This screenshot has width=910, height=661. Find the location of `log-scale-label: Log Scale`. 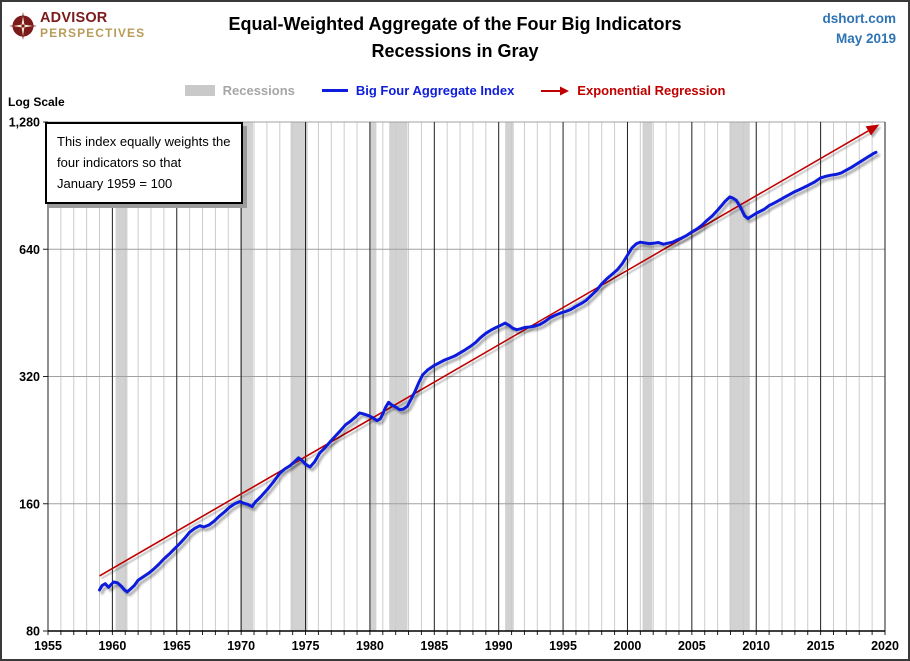

log-scale-label: Log Scale is located at coordinates (36, 102).